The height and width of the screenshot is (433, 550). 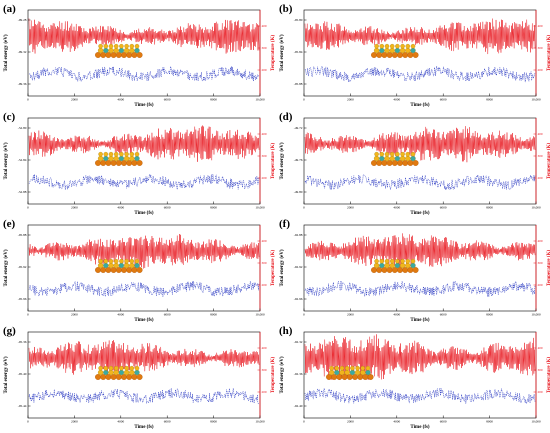 I want to click on left-tick-label: -95.96, so click(x=22, y=299).